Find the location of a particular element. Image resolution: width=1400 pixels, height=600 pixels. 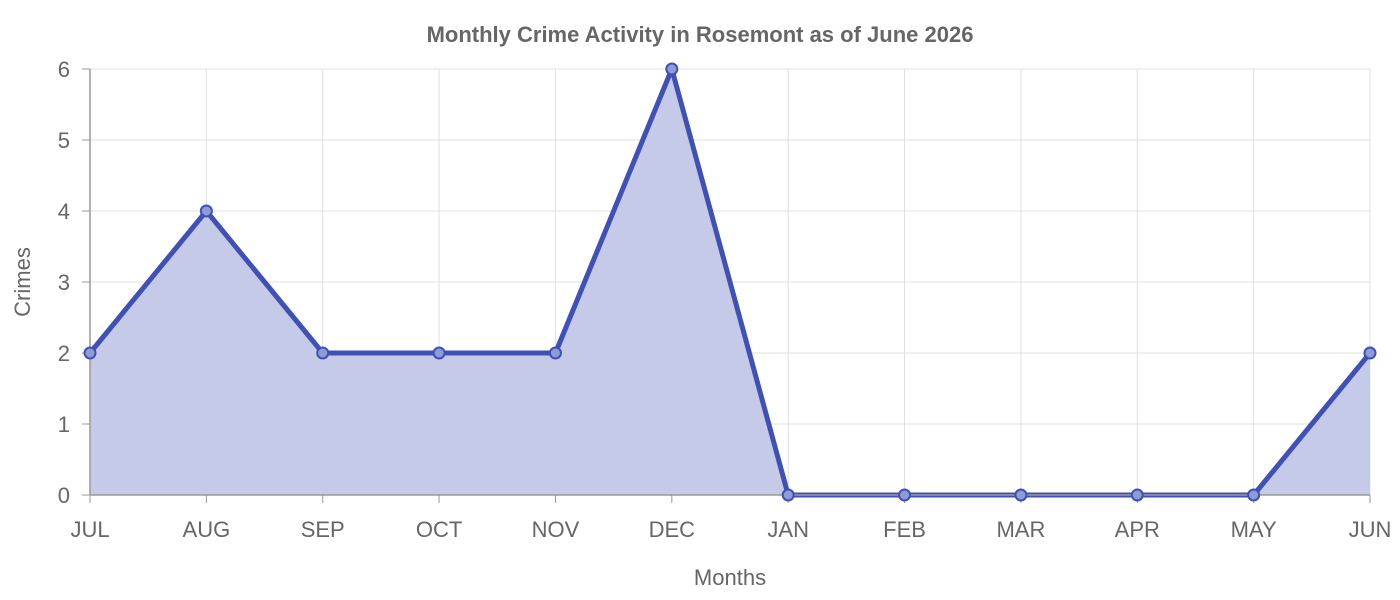

data-point-feb is located at coordinates (905, 495).